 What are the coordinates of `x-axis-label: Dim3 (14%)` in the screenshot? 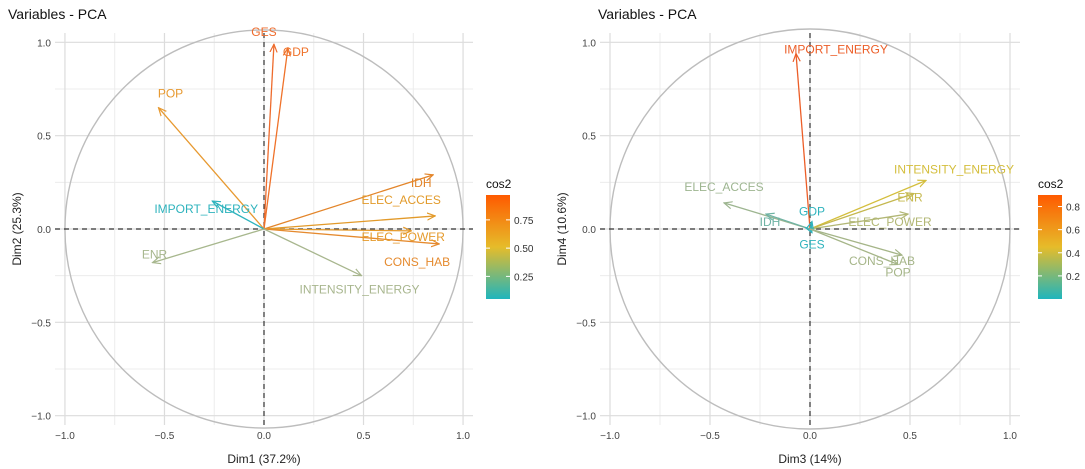 It's located at (809, 459).